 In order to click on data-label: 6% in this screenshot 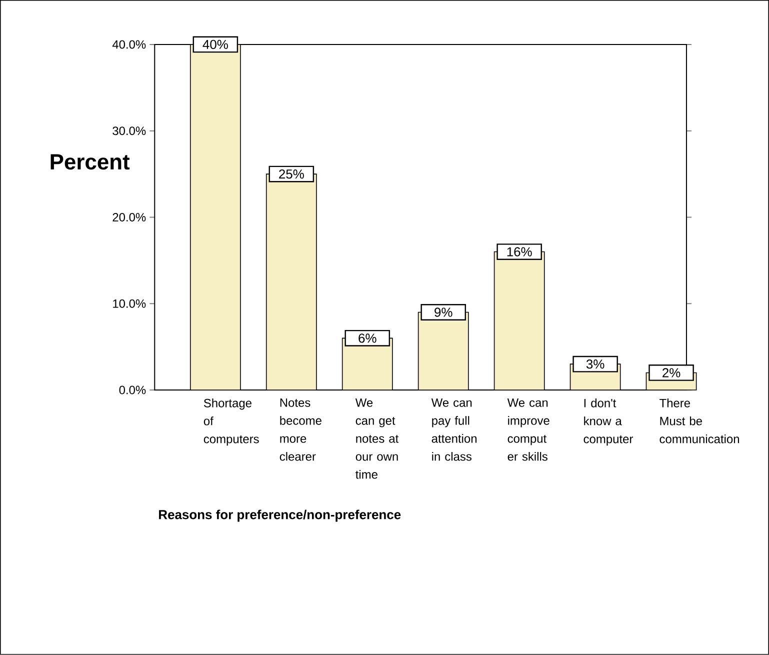, I will do `click(367, 338)`.